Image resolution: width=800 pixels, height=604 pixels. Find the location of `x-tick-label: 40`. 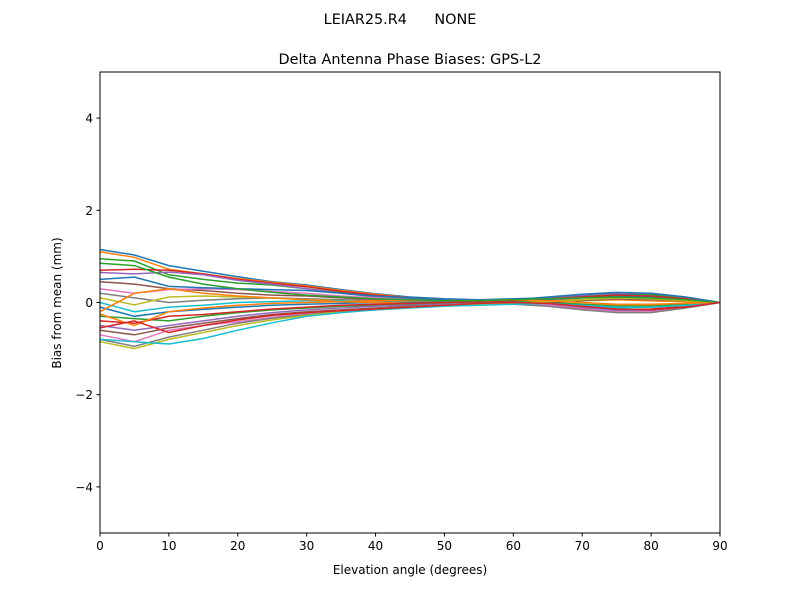

x-tick-label: 40 is located at coordinates (375, 546).